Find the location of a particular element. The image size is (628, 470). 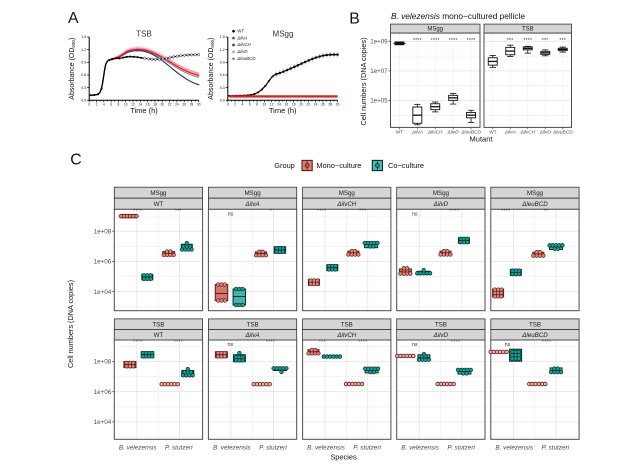

svg-text: 1e+04 is located at coordinates (103, 422).